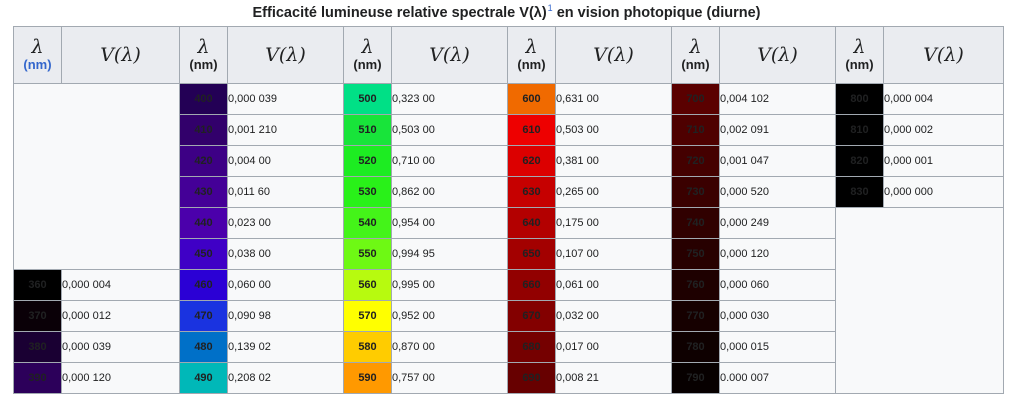 Image resolution: width=1013 pixels, height=409 pixels. What do you see at coordinates (695, 254) in the screenshot?
I see `wavelength-cell: 750` at bounding box center [695, 254].